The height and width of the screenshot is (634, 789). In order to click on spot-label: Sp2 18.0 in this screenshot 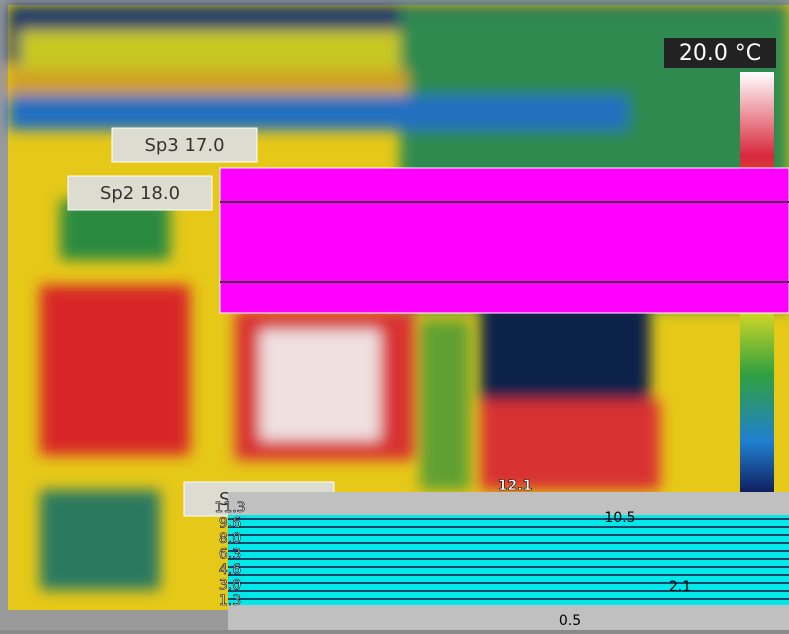, I will do `click(140, 193)`.